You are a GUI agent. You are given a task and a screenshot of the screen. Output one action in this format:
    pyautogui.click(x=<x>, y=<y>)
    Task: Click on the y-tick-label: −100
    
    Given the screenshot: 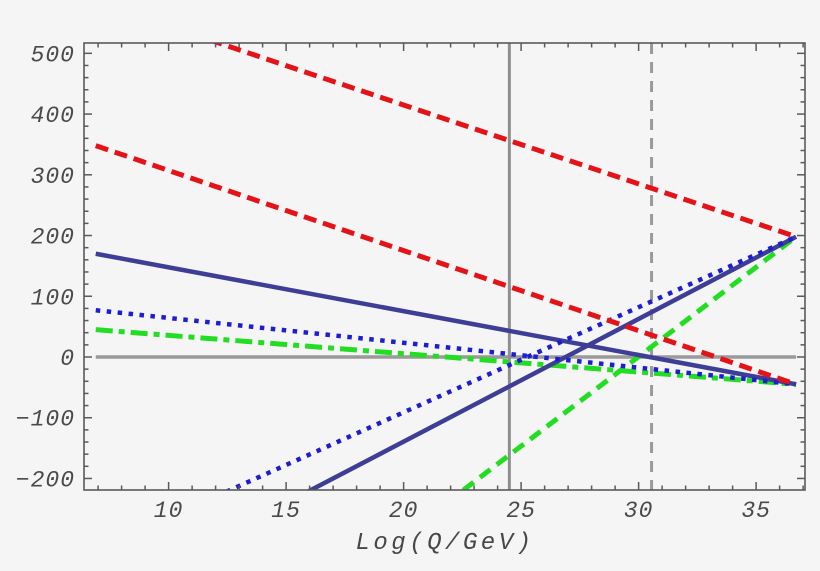 What is the action you would take?
    pyautogui.click(x=45, y=420)
    